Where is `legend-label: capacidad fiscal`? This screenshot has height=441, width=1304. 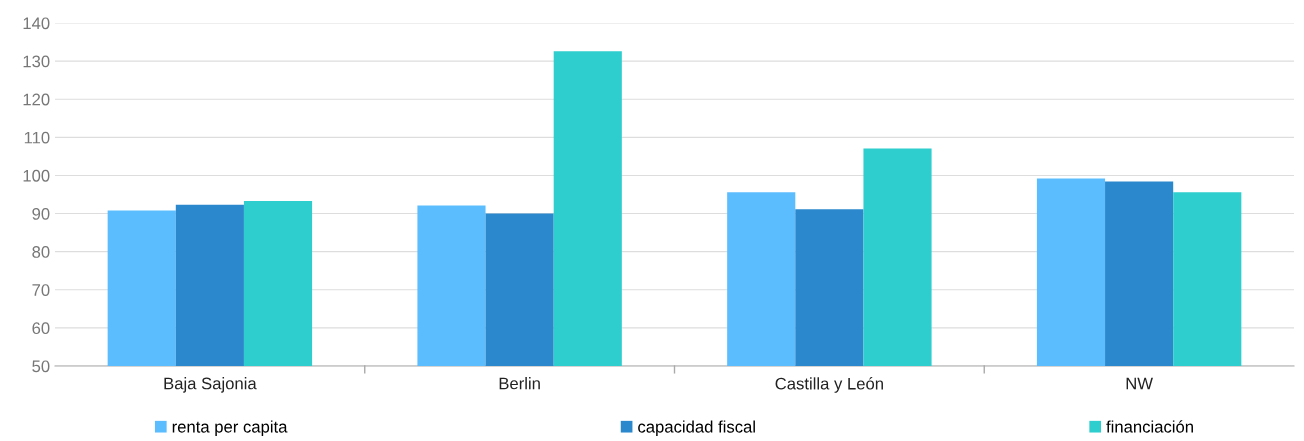 legend-label: capacidad fiscal is located at coordinates (696, 428).